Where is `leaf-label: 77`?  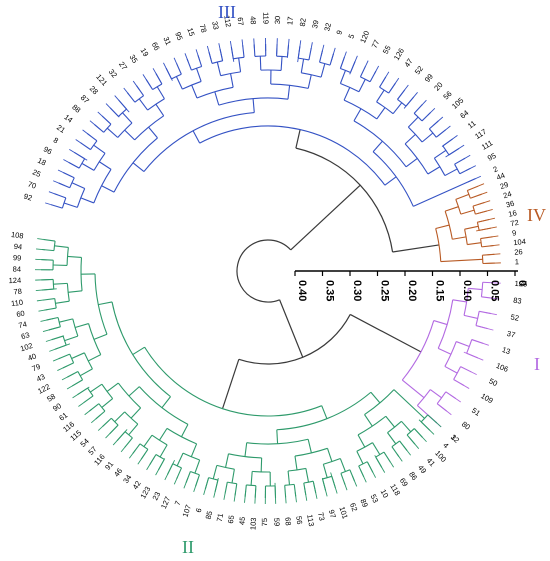
leaf-label: 77 is located at coordinates (376, 43).